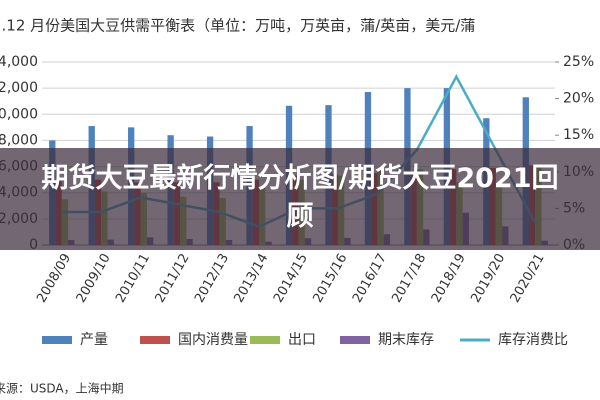 This screenshot has height=400, width=600. Describe the element at coordinates (62, 388) in the screenshot. I see `source-note: 来源：USDA，上海中期` at that location.